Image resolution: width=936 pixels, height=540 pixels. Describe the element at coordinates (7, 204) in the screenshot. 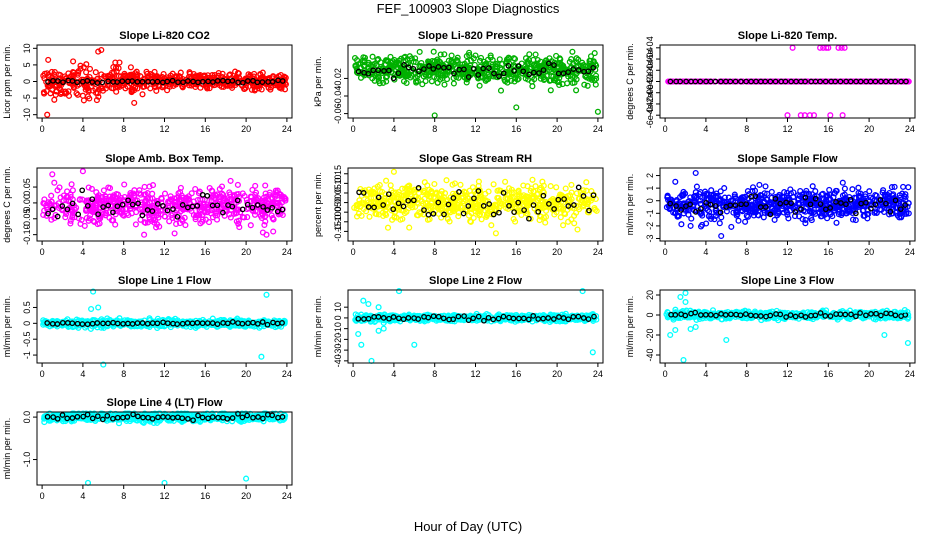

I see `y-axis-label: degrees C per min.` at that location.